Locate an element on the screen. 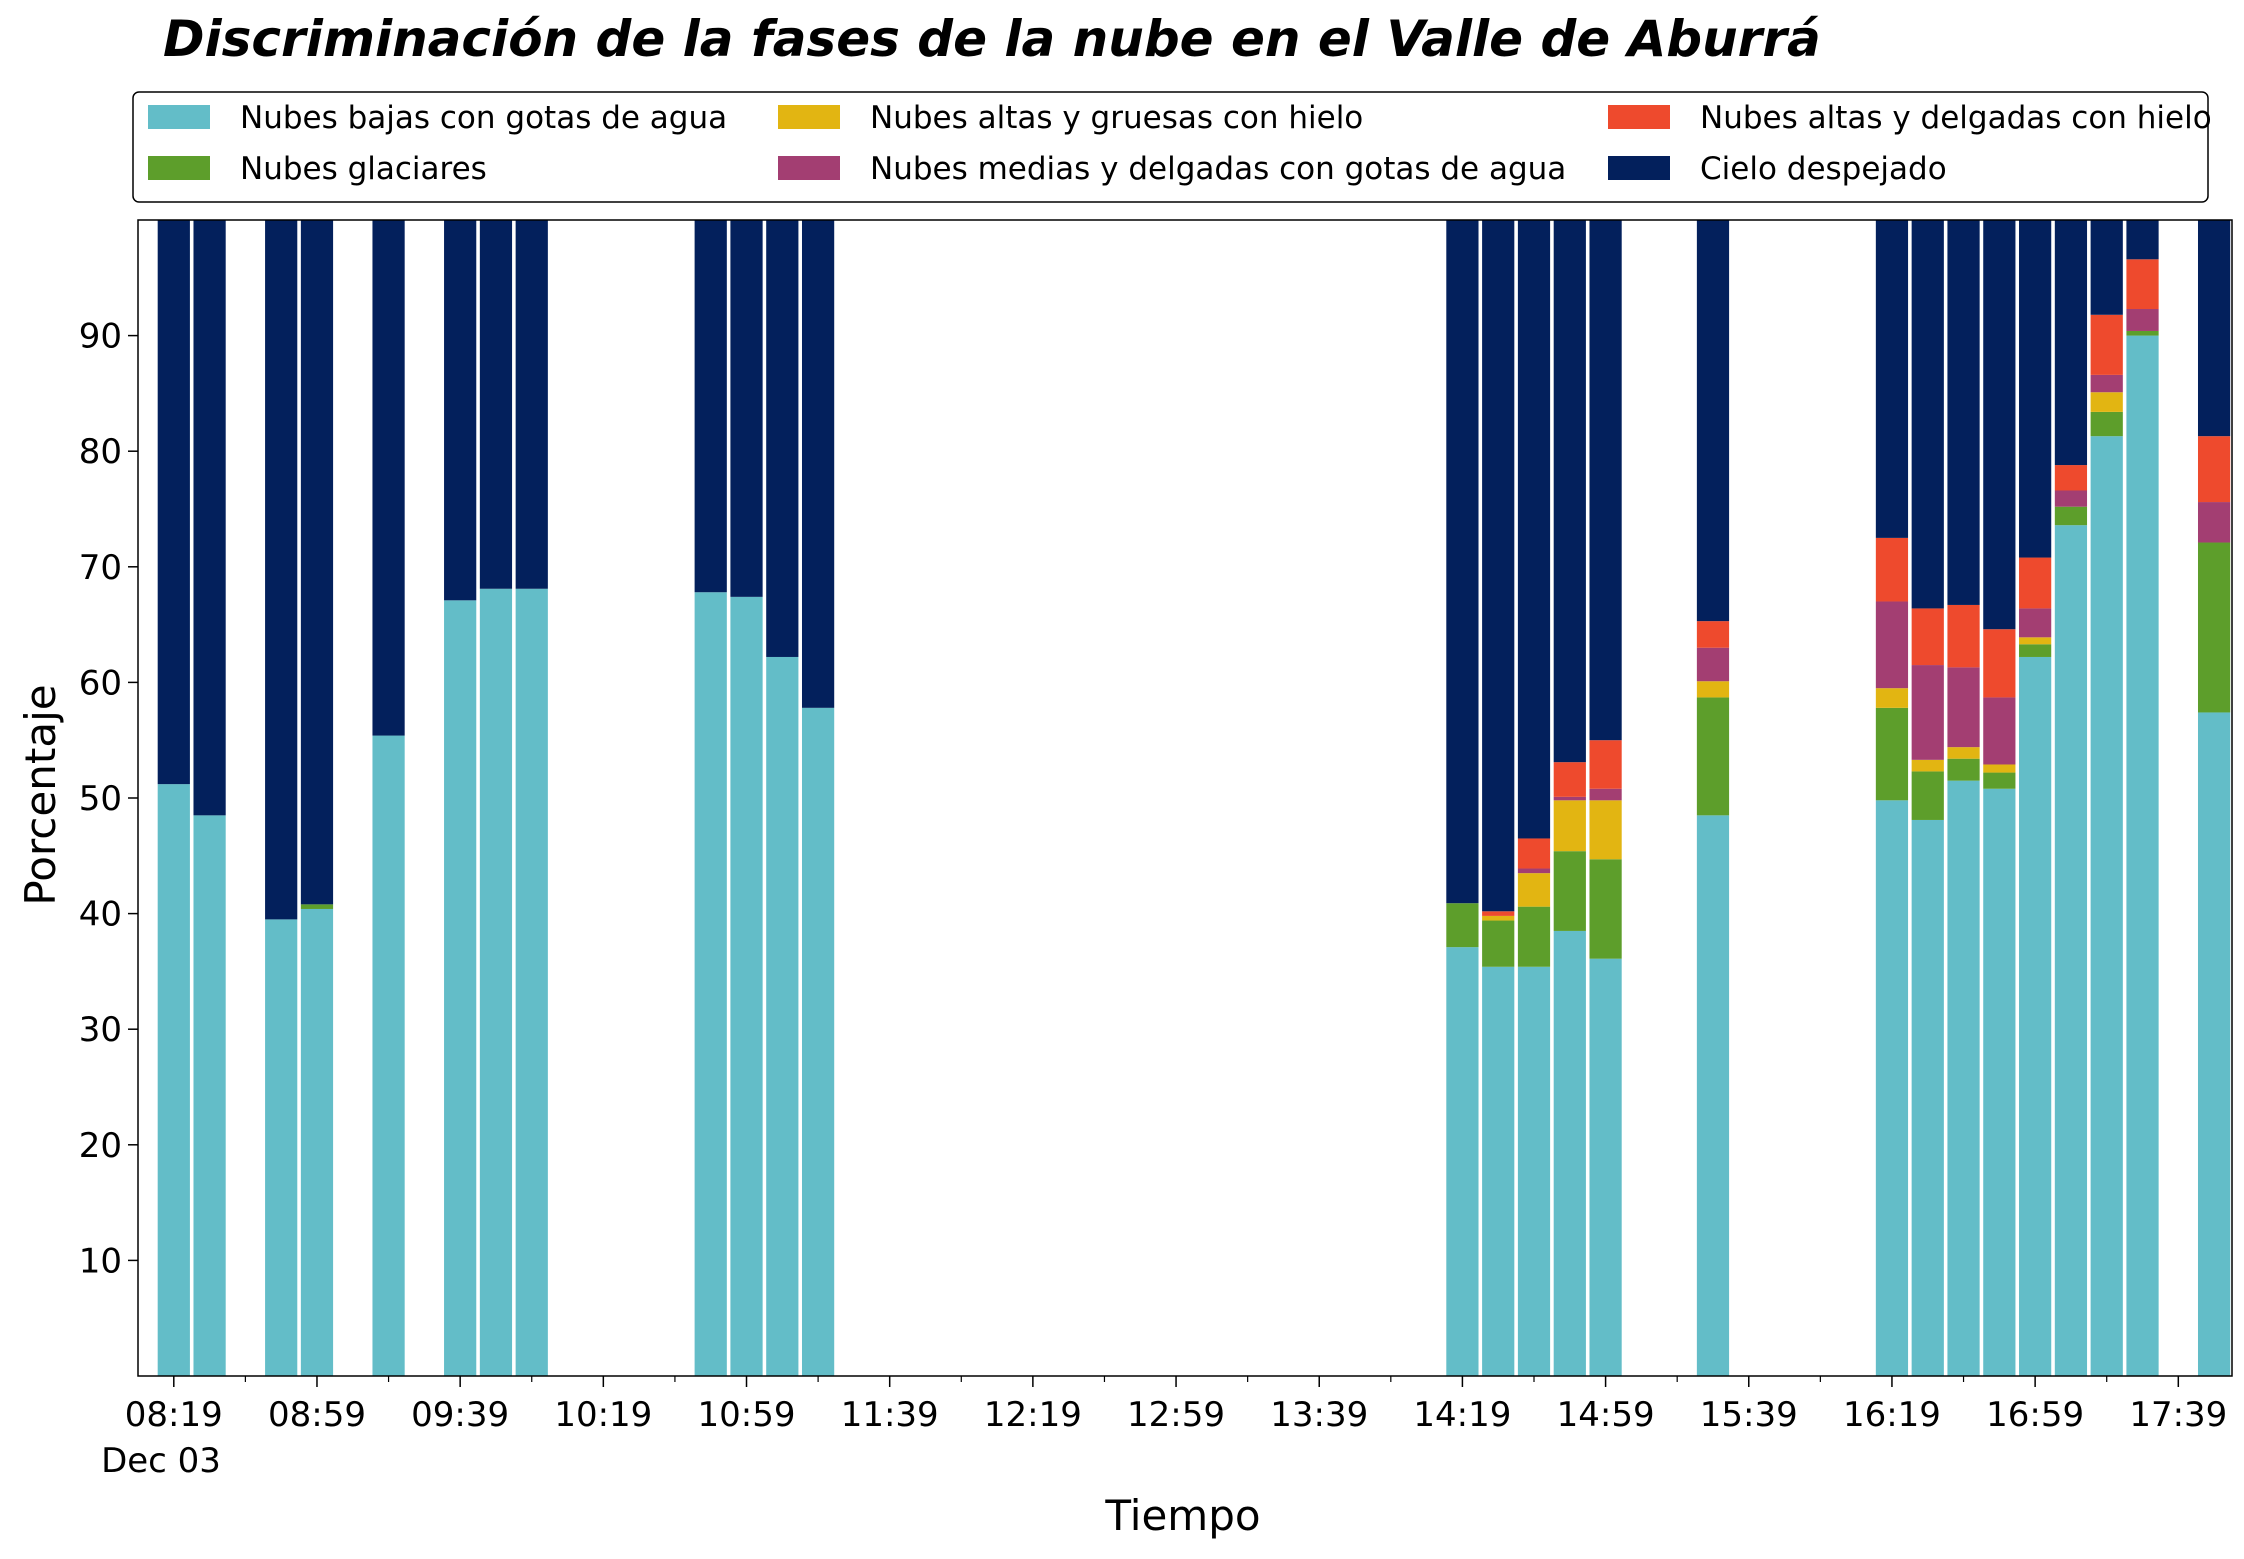 This screenshot has width=2244, height=1559. x-tick-label-9: 14:19 is located at coordinates (1462, 1415).